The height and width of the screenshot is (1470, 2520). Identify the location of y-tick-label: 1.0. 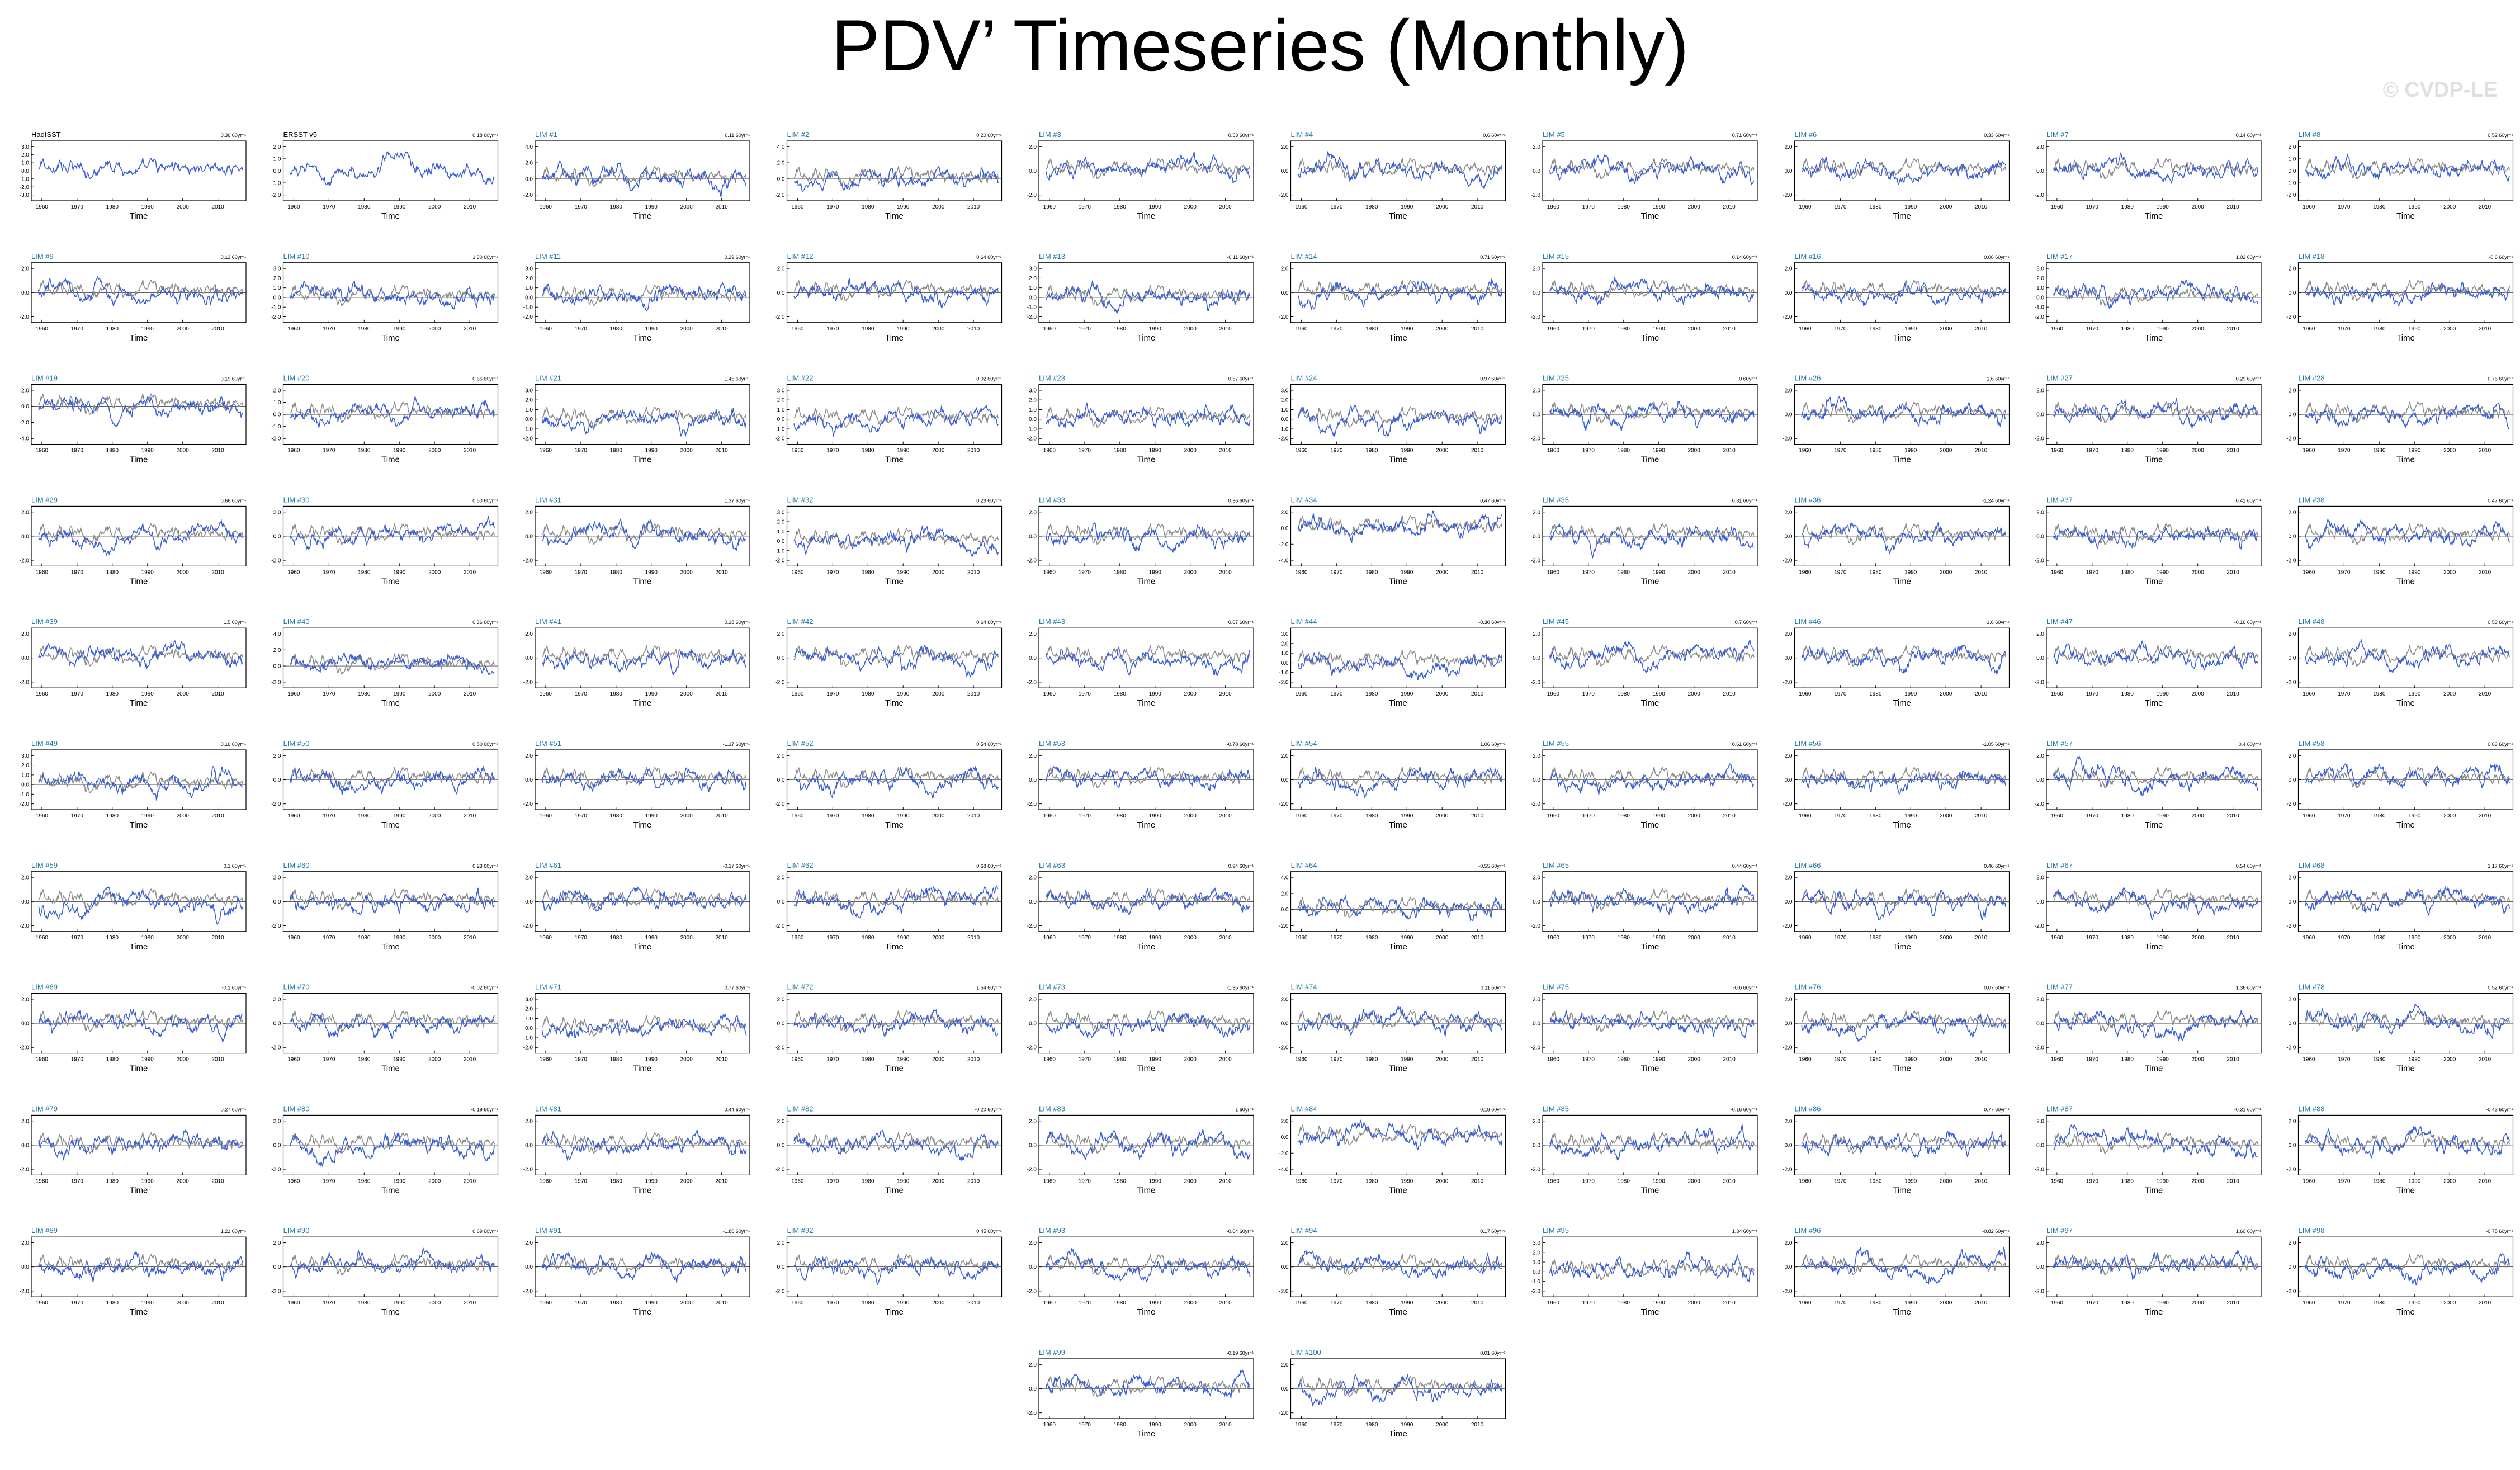
(25, 163).